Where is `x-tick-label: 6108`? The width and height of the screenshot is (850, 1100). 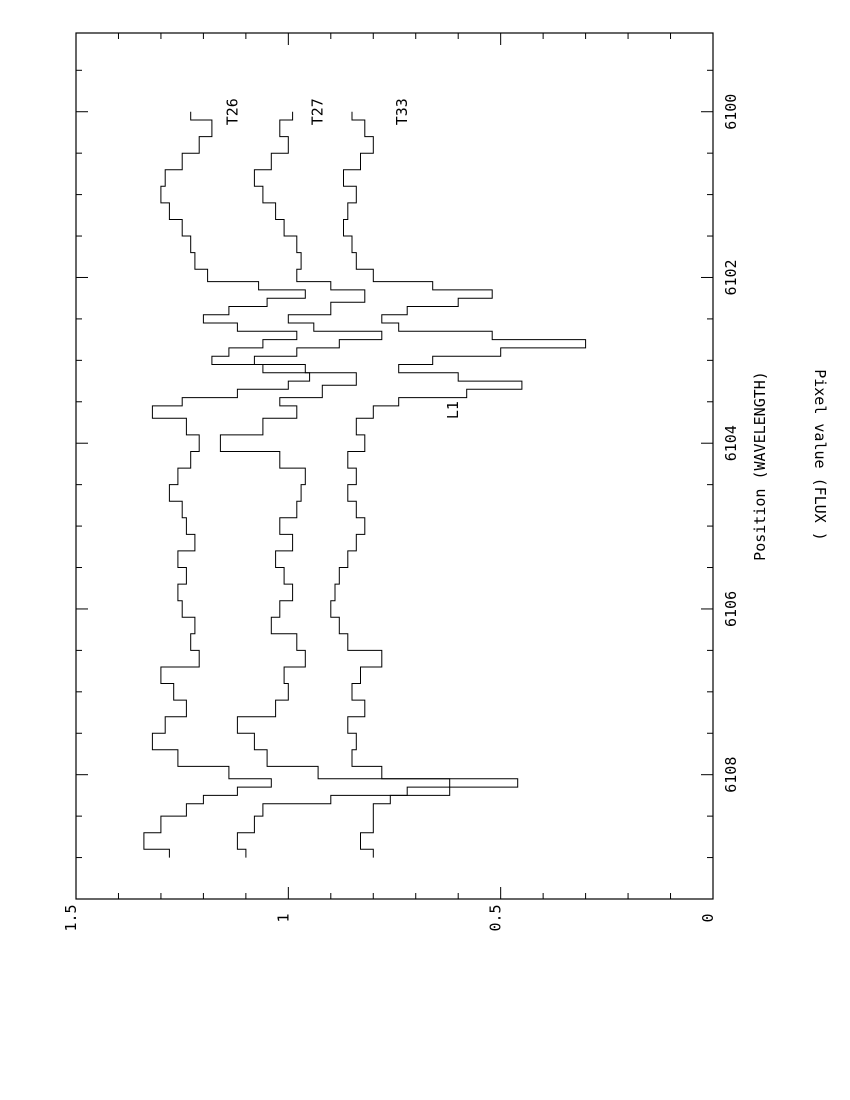 x-tick-label: 6108 is located at coordinates (731, 775).